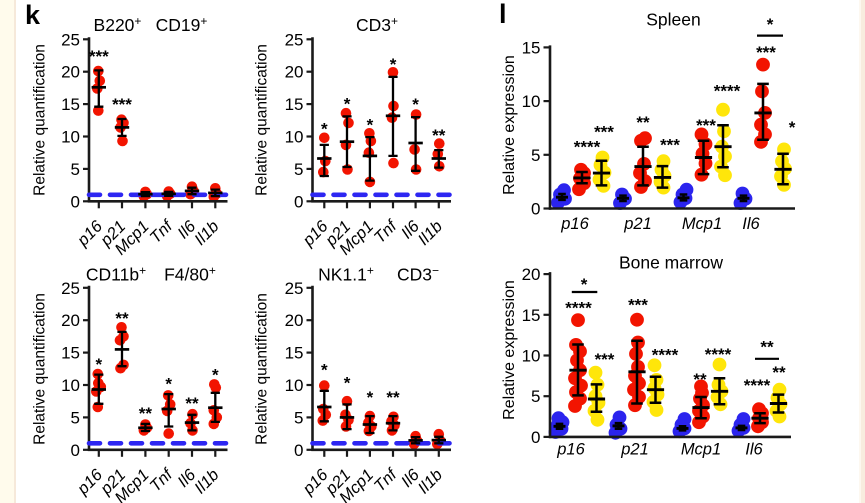 The width and height of the screenshot is (865, 503). Describe the element at coordinates (33, 15) in the screenshot. I see `svg-text: k` at that location.